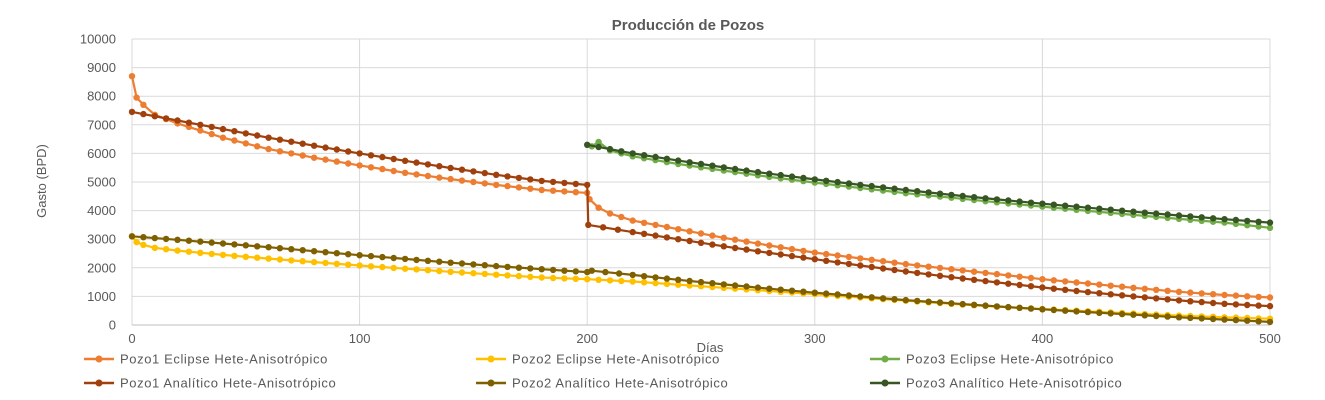  Describe the element at coordinates (210, 383) in the screenshot. I see `legend-item: Pozo1 Analítico Hete-Anisotrópico` at that location.